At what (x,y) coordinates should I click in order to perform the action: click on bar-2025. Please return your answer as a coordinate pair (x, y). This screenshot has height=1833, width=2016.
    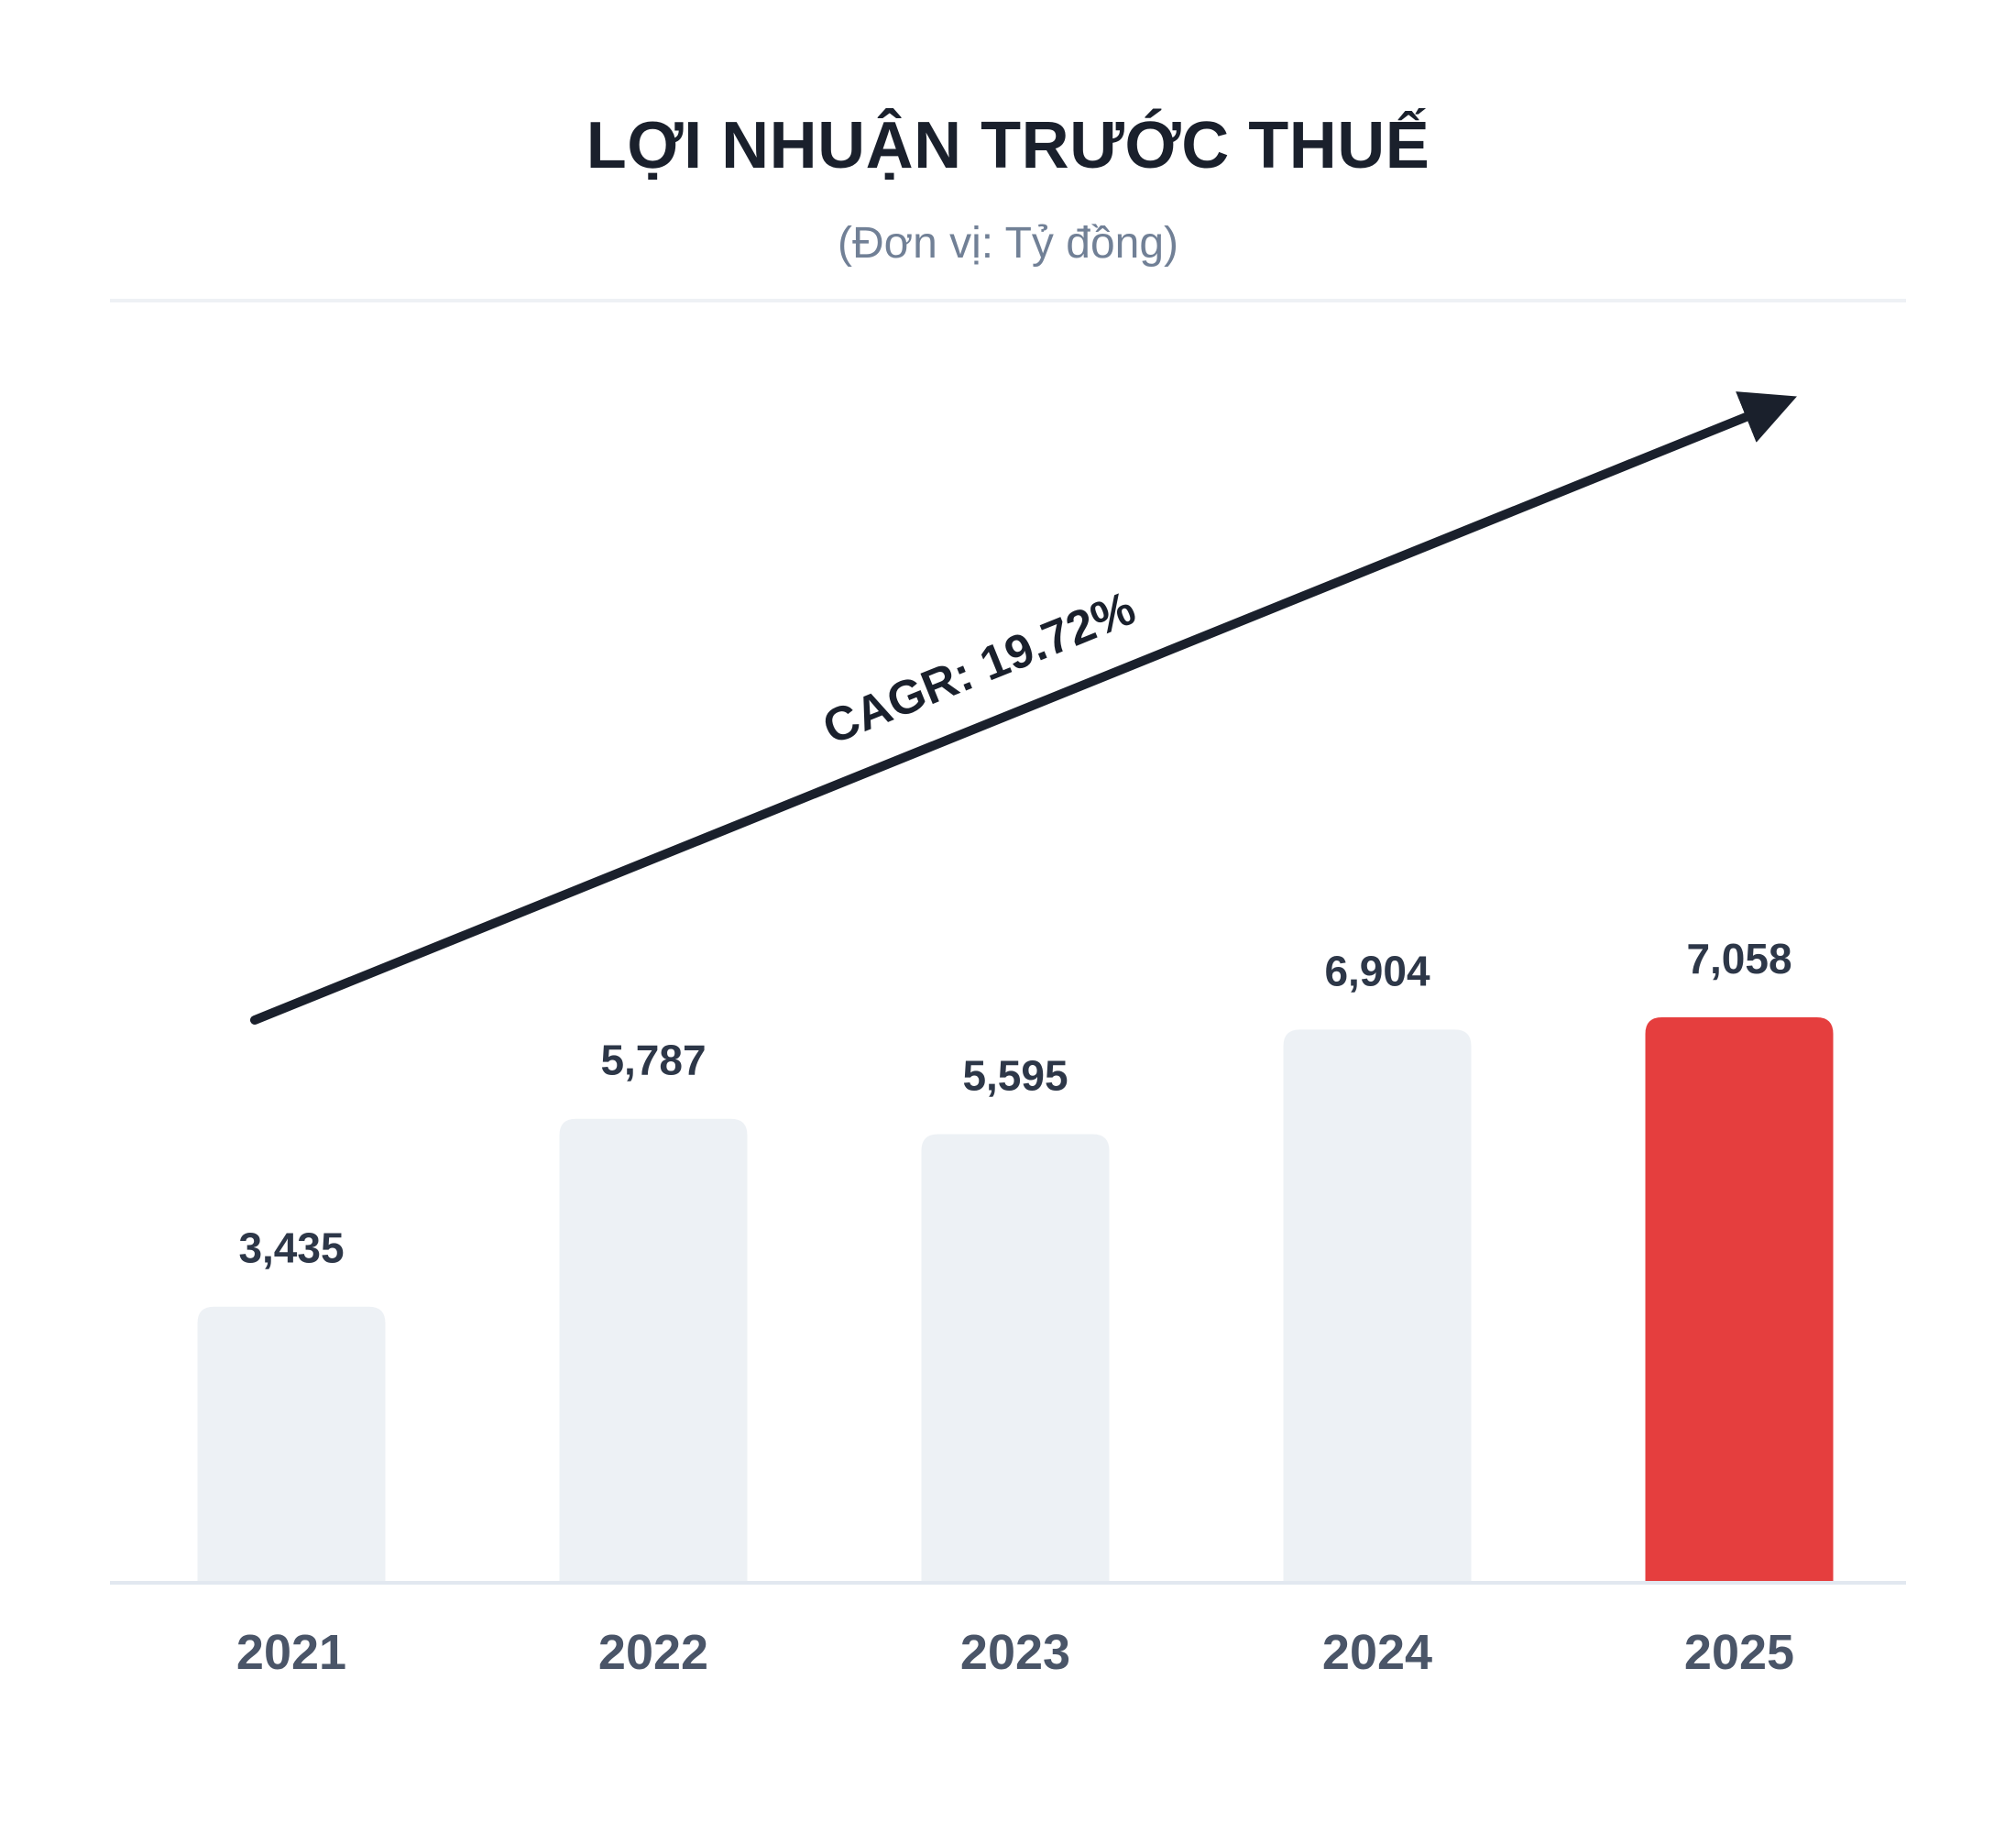
    Looking at the image, I should click on (1739, 1299).